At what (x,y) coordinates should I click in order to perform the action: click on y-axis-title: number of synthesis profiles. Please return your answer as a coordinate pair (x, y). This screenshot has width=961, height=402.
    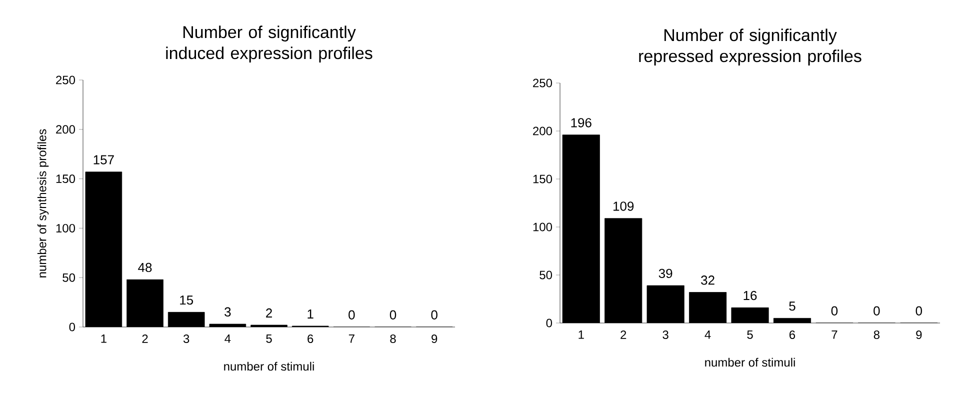
    Looking at the image, I should click on (43, 203).